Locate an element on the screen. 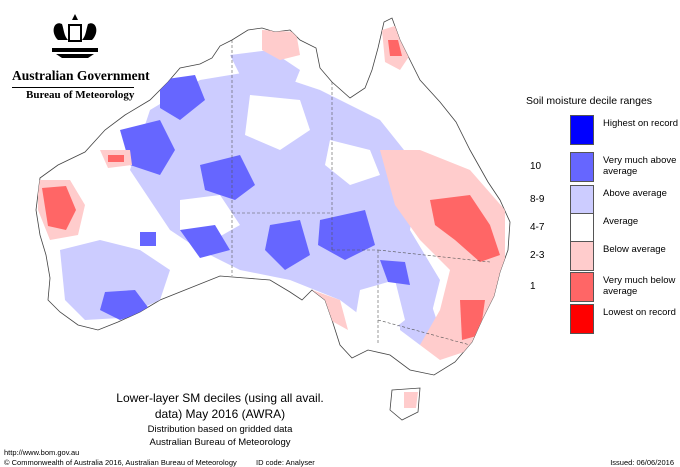 This screenshot has height=467, width=680. legend-item-range: 10 is located at coordinates (536, 166).